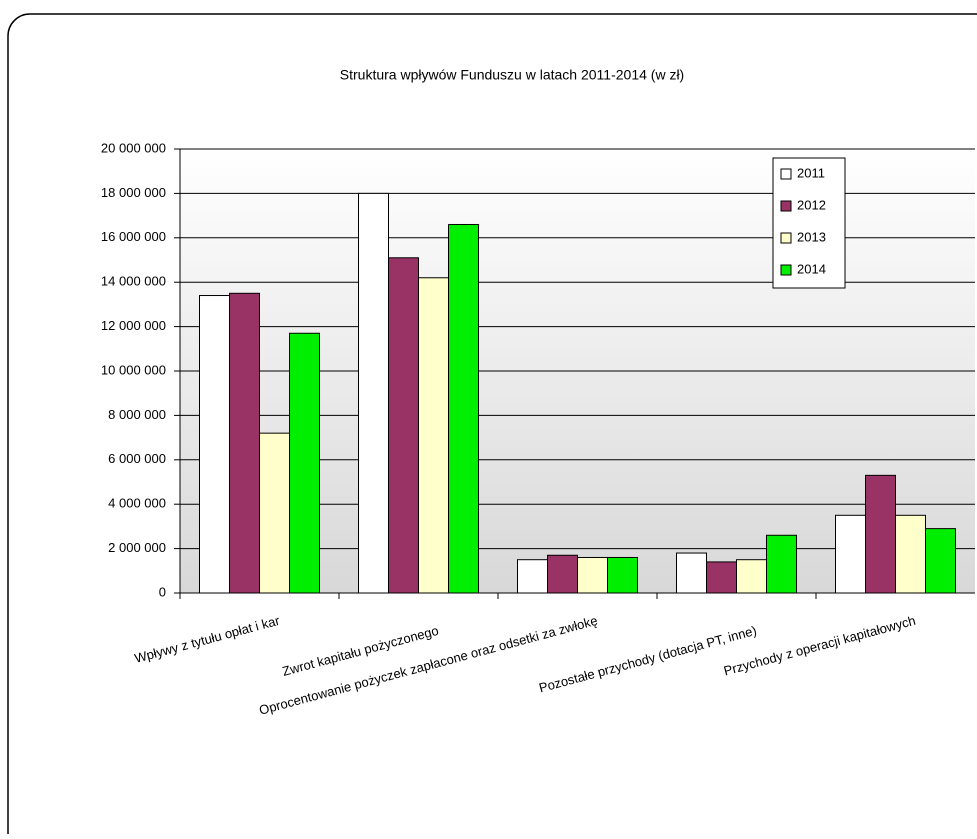  I want to click on y-tick-label: 14 000 000, so click(133, 281).